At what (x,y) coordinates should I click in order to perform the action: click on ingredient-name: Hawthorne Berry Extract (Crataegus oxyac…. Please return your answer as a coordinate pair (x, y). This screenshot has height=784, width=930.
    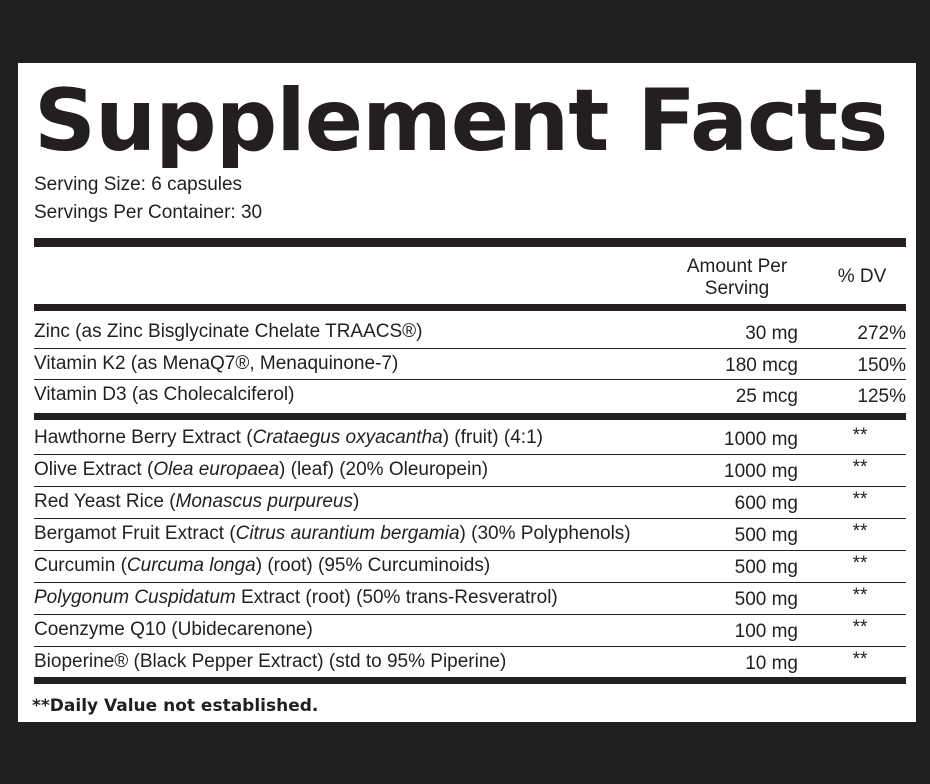
    Looking at the image, I should click on (288, 437).